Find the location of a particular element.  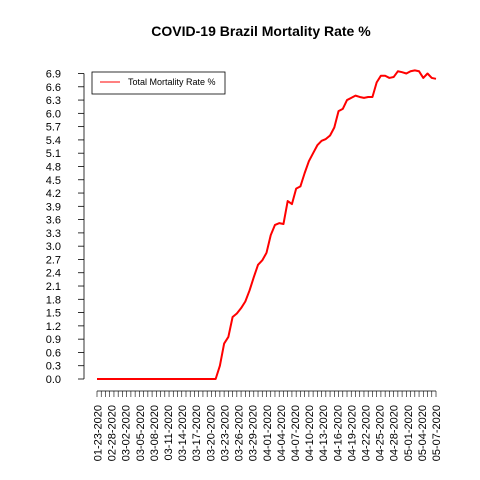

y-tick-label: 3.0 is located at coordinates (53, 247).